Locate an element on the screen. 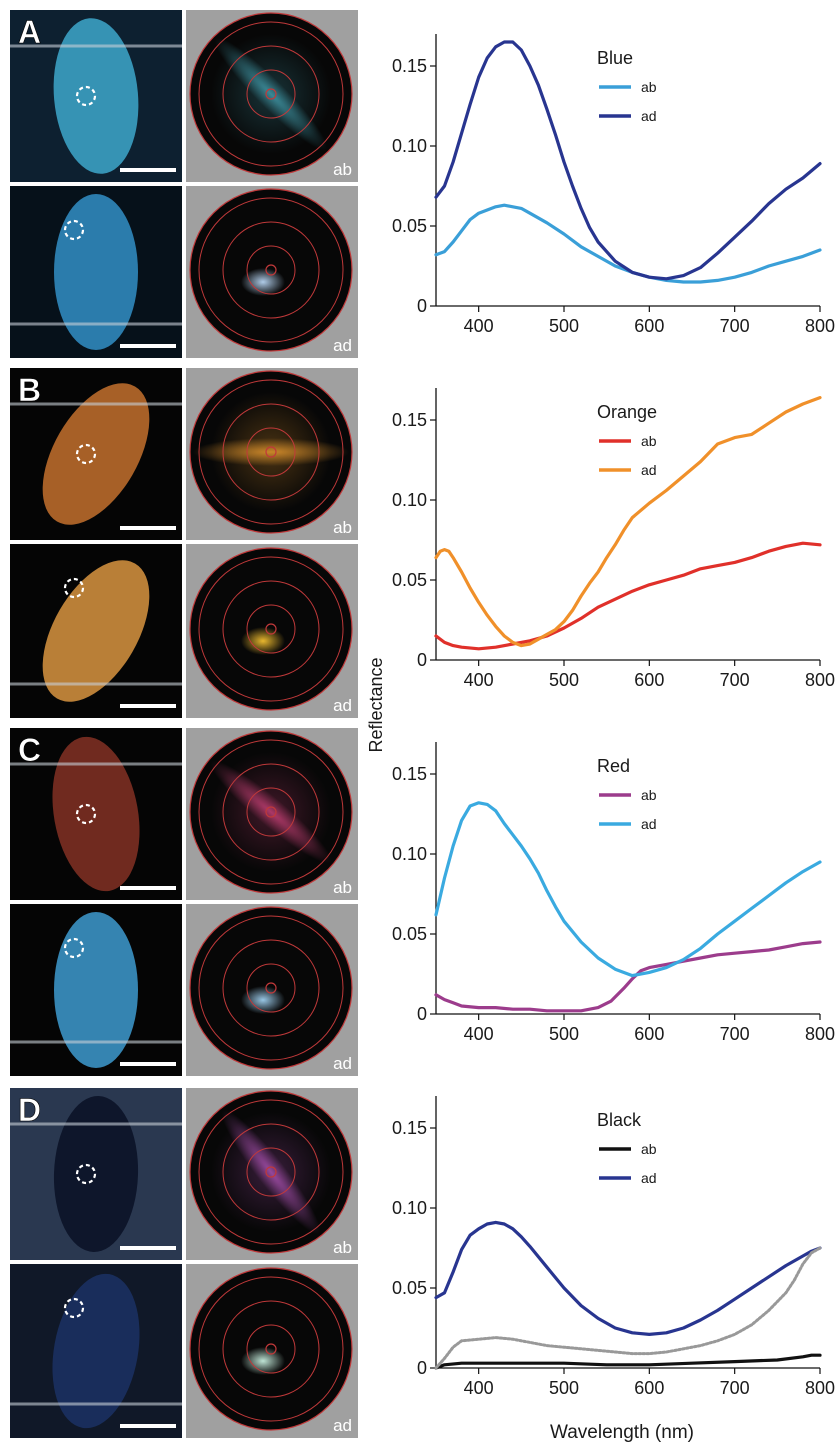 The width and height of the screenshot is (840, 1448). panel-a: ab ad A is located at coordinates (184, 184).